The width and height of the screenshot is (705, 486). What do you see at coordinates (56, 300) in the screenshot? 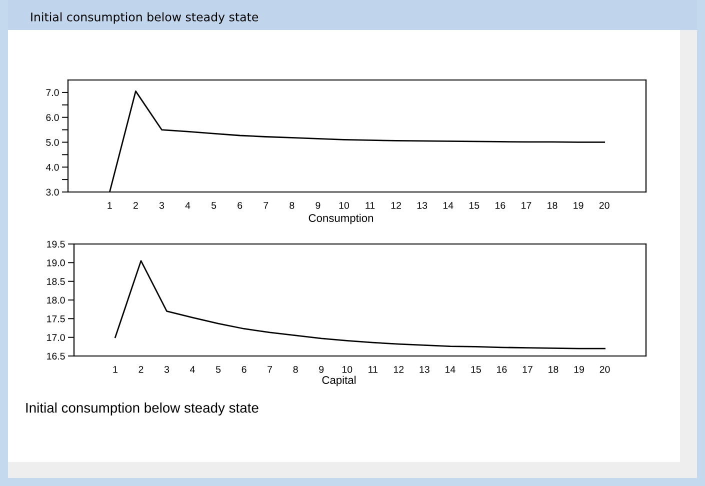
I see `y-tick-label: 18.0` at bounding box center [56, 300].